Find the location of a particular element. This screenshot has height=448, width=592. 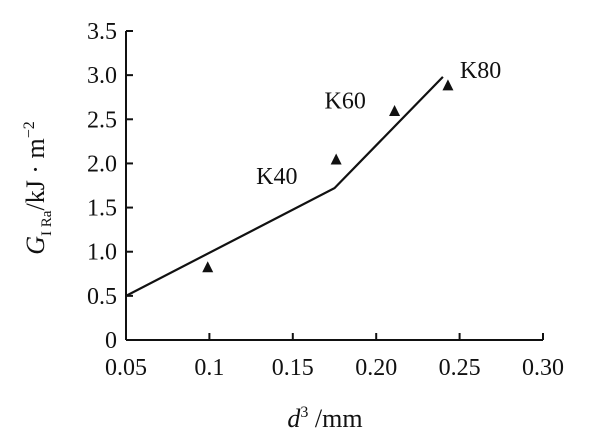

y-axis-symbol: G is located at coordinates (35, 245).